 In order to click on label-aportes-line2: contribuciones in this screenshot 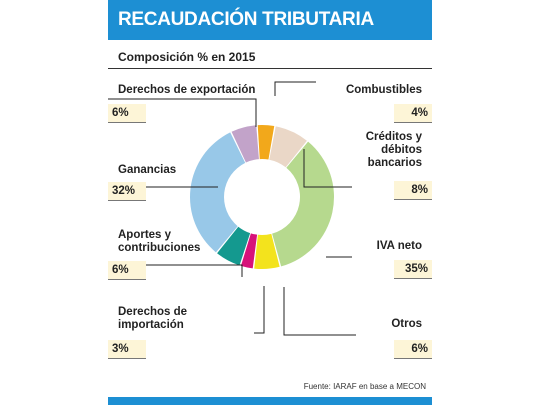, I will do `click(159, 248)`.